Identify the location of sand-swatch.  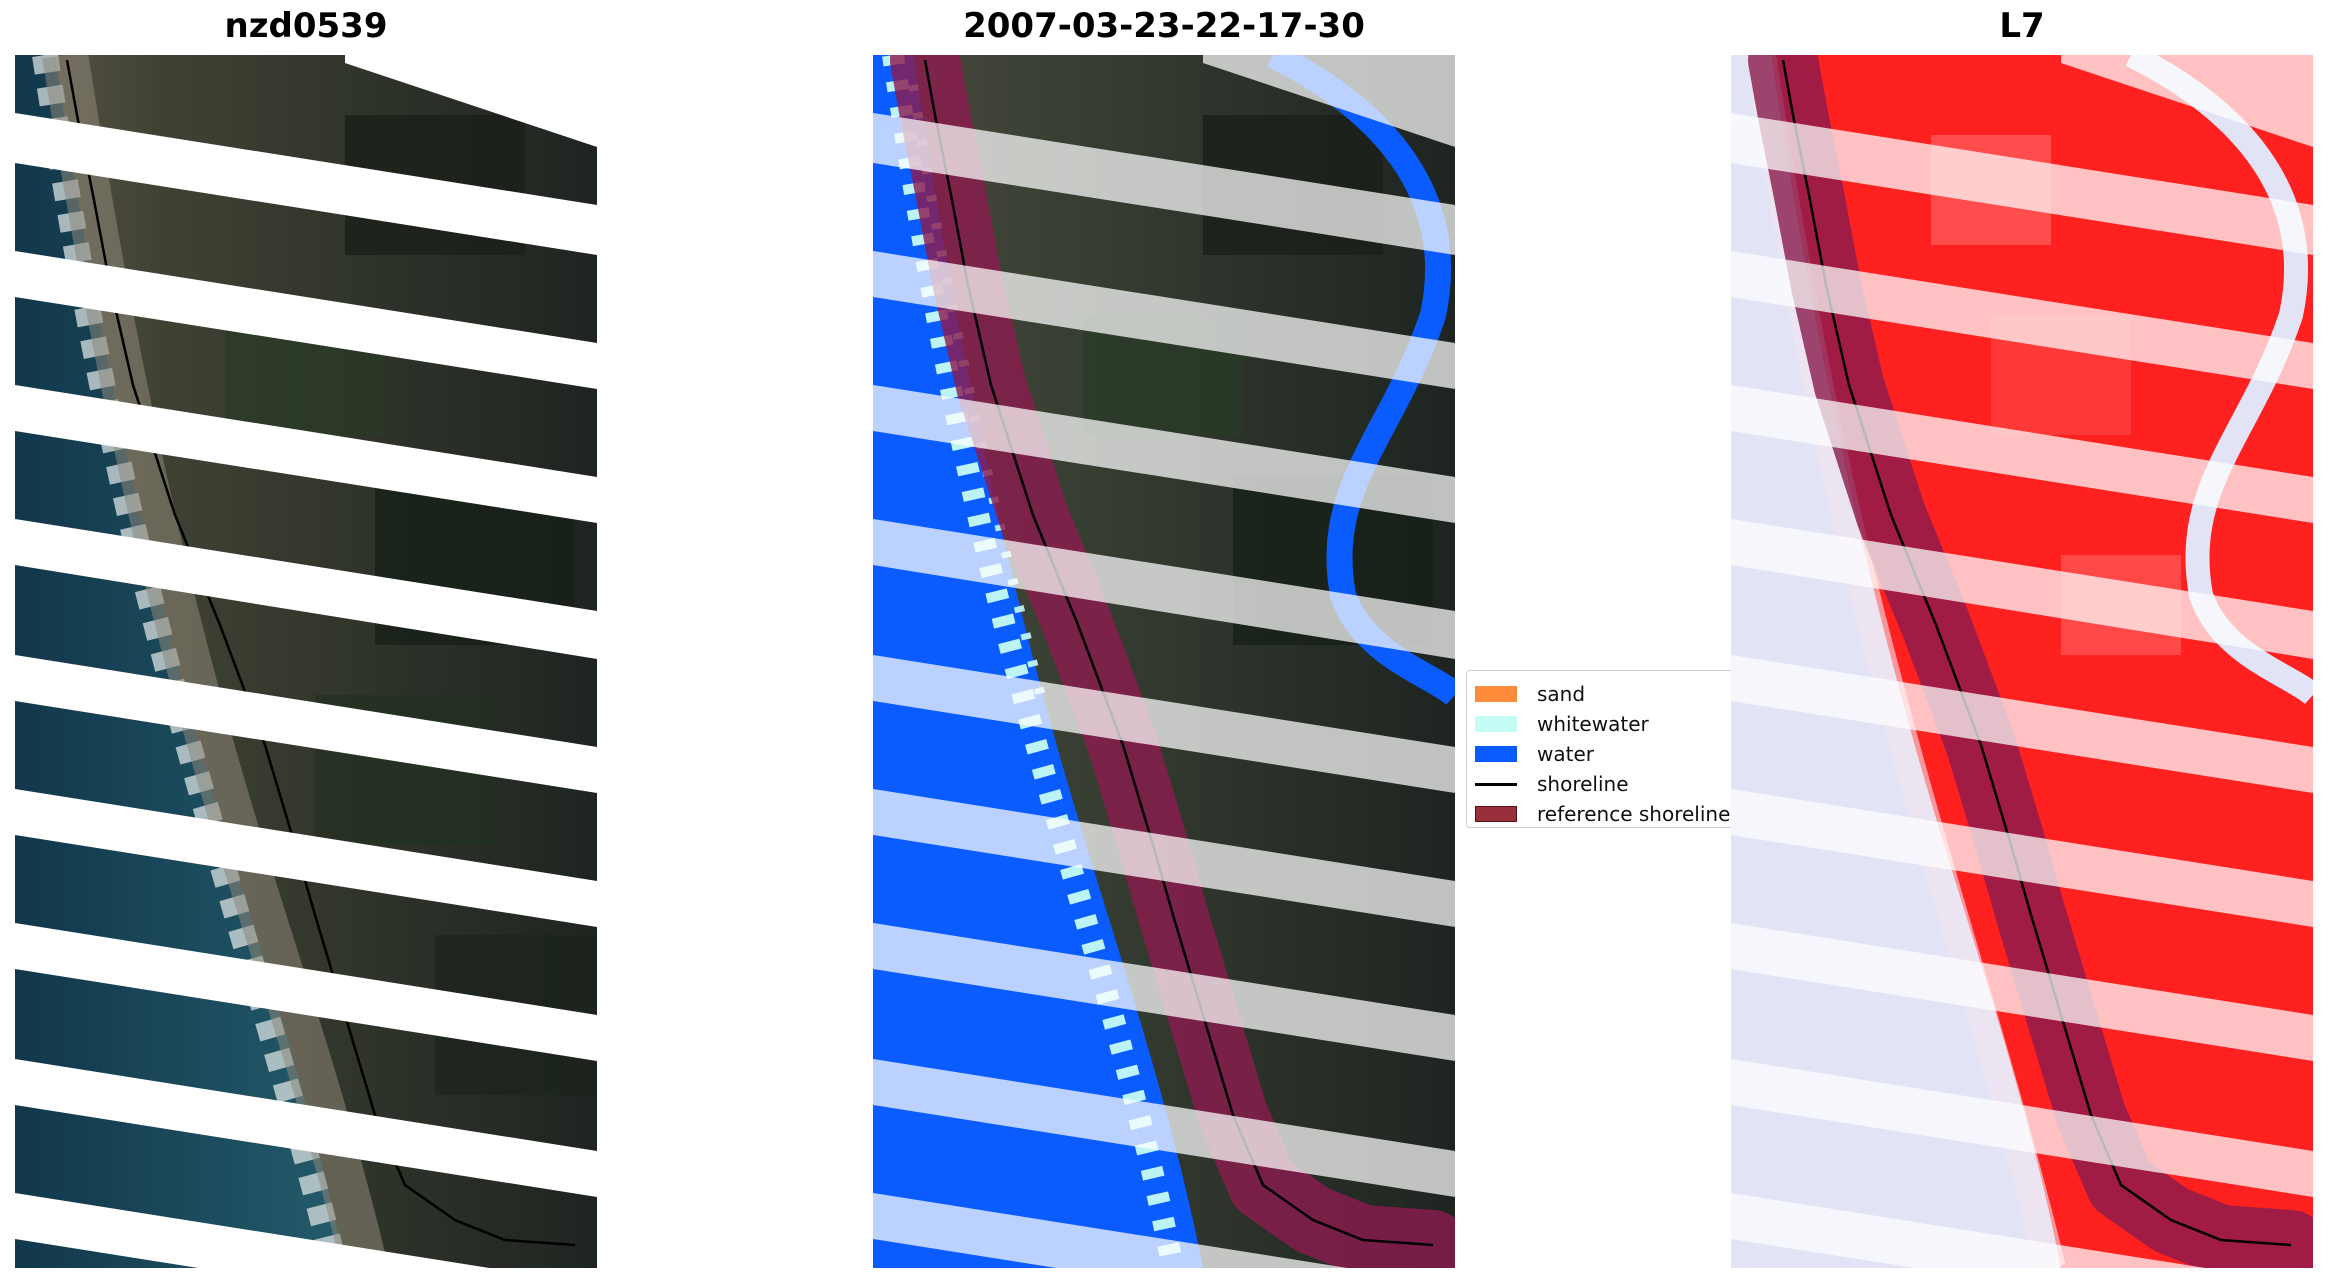
(1496, 694).